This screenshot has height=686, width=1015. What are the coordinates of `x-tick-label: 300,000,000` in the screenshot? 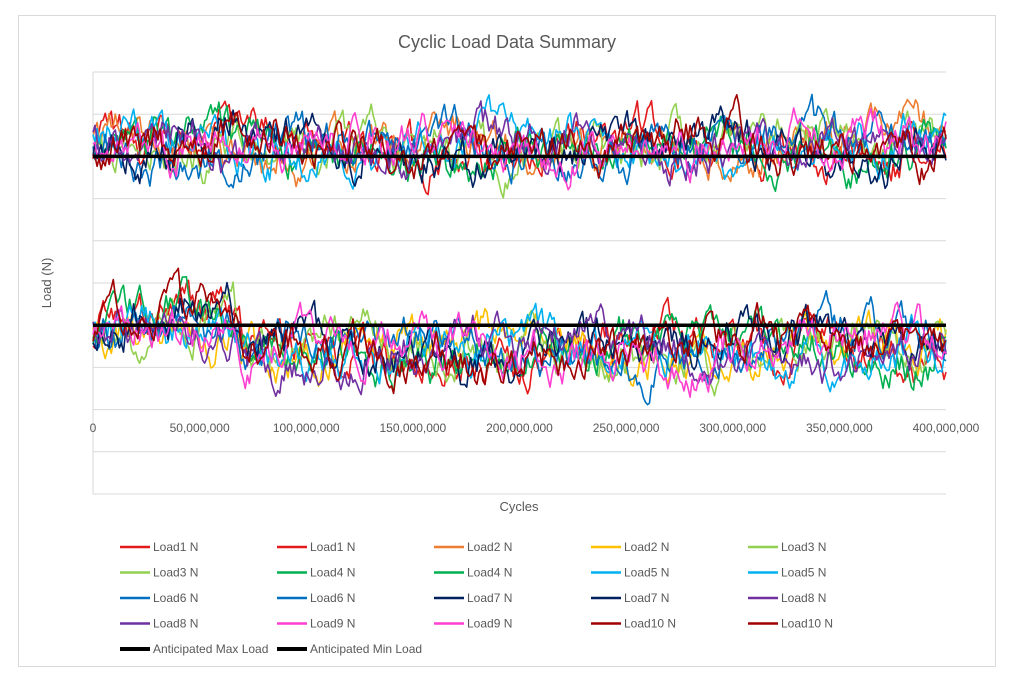 It's located at (732, 428).